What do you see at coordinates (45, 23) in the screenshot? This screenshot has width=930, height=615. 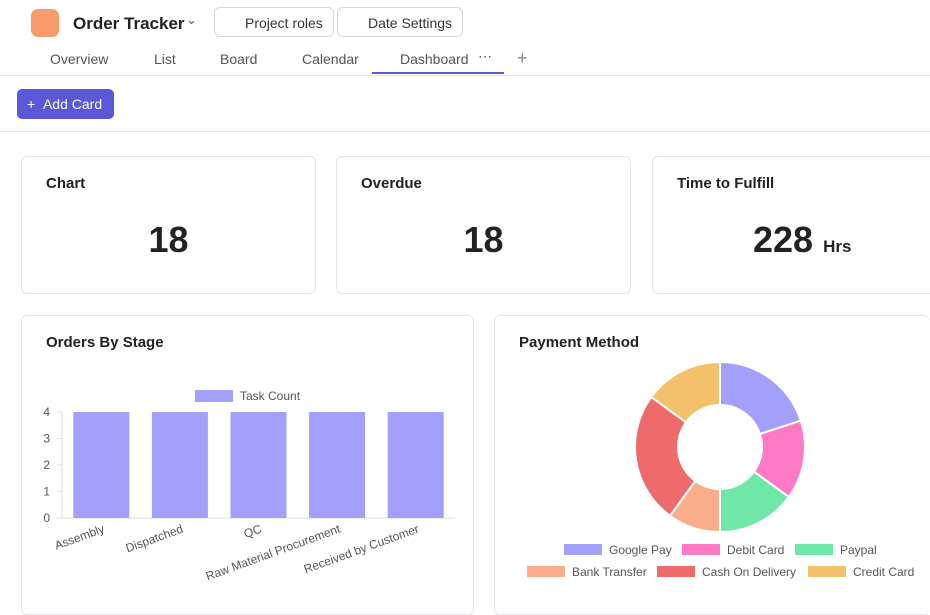 I see `app-icon` at bounding box center [45, 23].